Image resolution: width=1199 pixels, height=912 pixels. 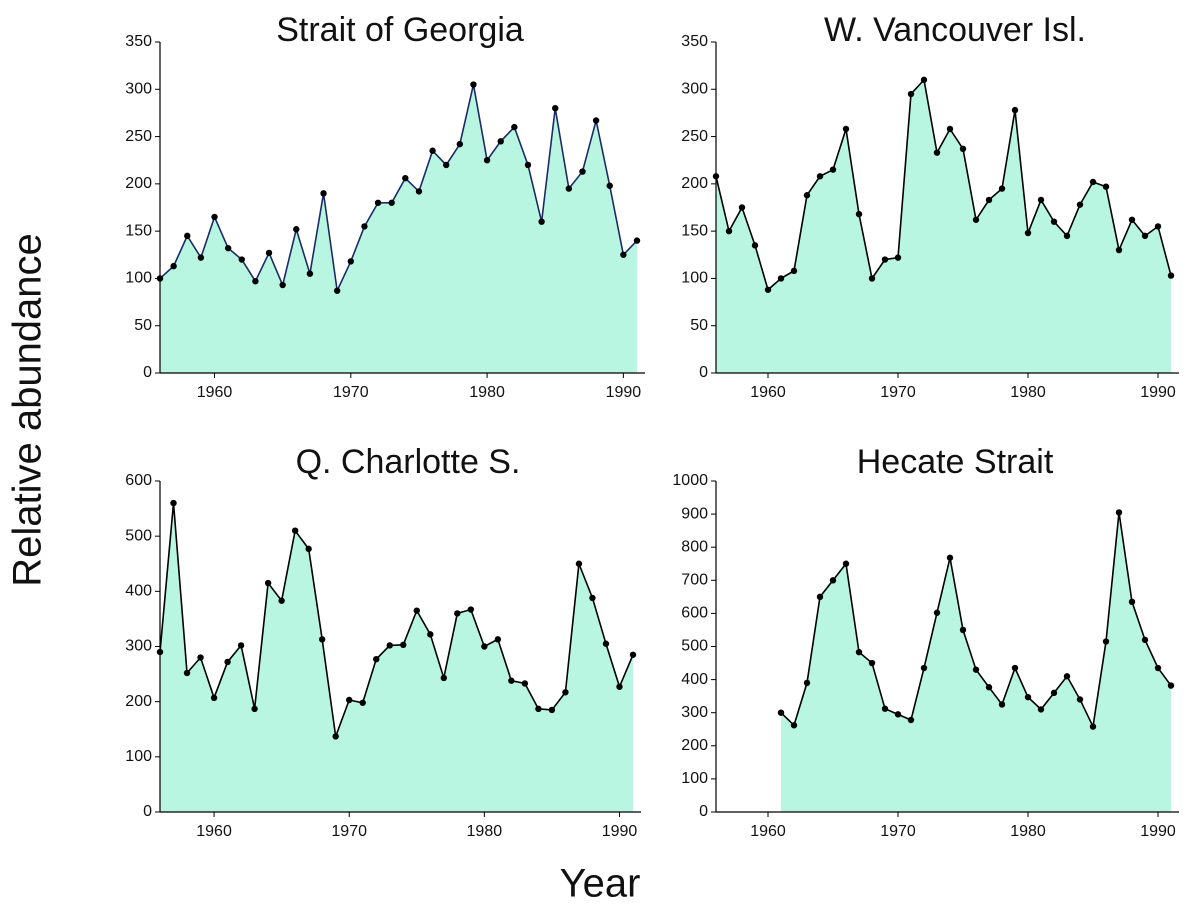 What do you see at coordinates (138, 591) in the screenshot?
I see `y-tick-label: 400` at bounding box center [138, 591].